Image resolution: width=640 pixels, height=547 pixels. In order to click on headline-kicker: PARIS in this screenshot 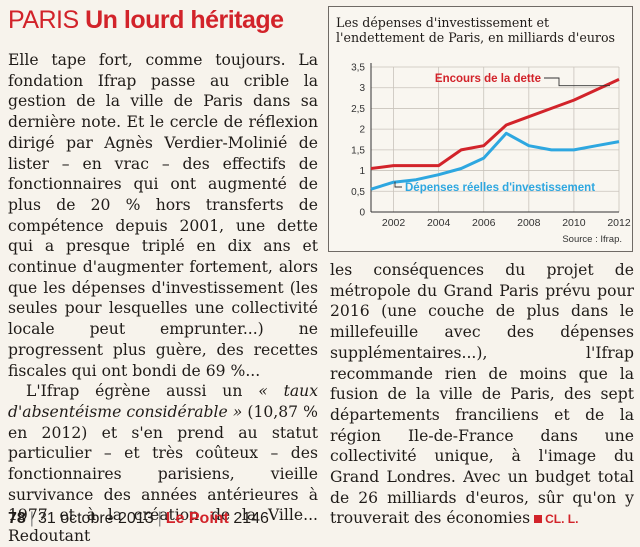, I will do `click(43, 20)`.